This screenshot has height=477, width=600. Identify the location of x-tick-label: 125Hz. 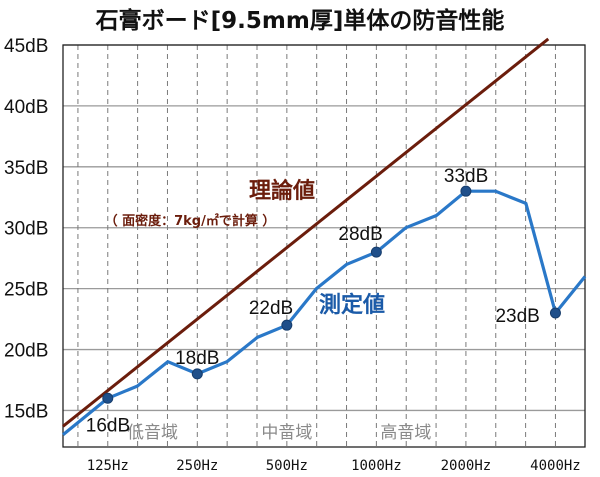
(108, 466).